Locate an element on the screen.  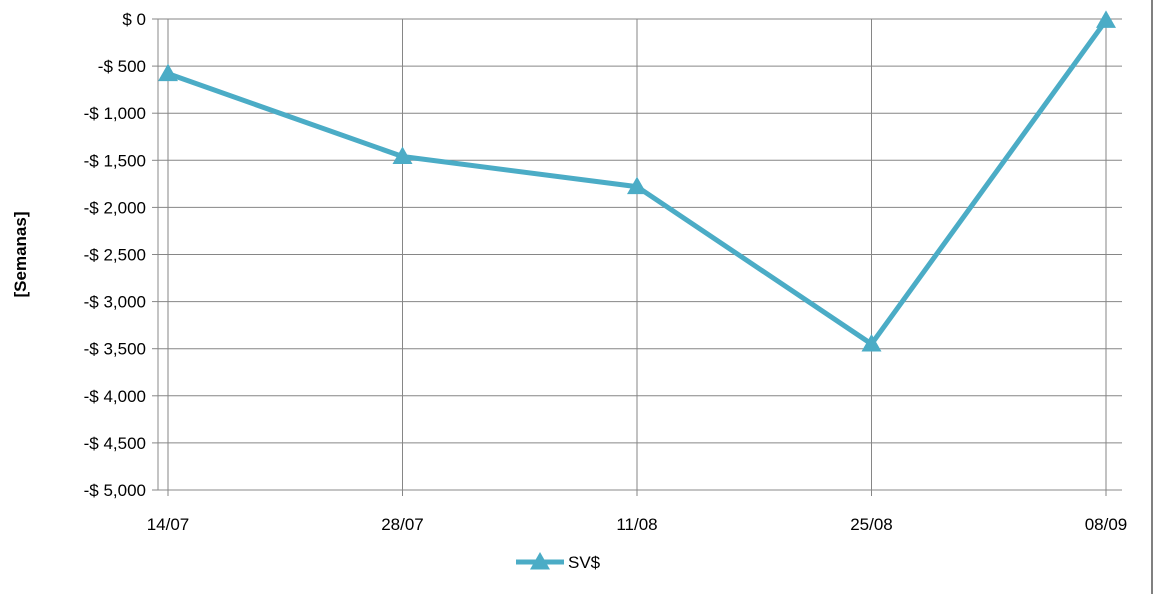
legend-label: SV$ is located at coordinates (584, 562).